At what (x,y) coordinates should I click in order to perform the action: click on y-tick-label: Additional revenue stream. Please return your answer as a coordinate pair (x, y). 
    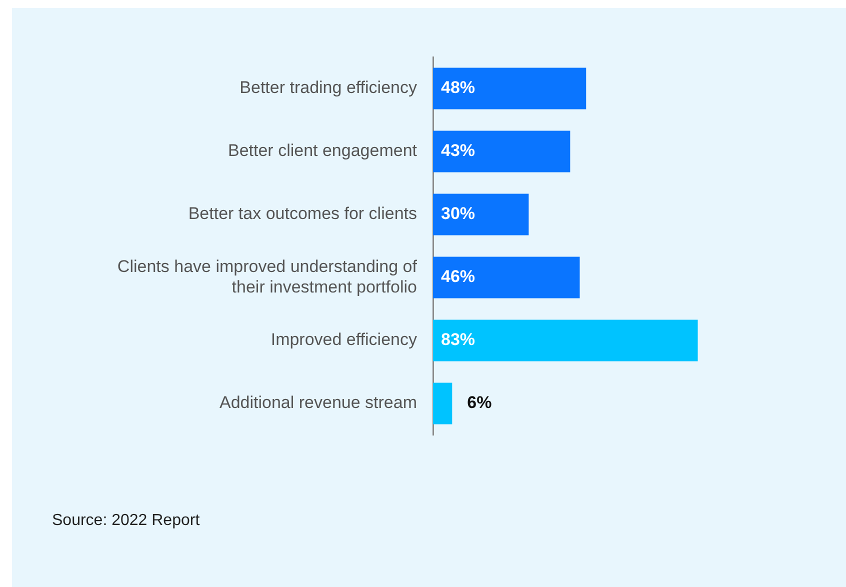
    Looking at the image, I should click on (318, 402).